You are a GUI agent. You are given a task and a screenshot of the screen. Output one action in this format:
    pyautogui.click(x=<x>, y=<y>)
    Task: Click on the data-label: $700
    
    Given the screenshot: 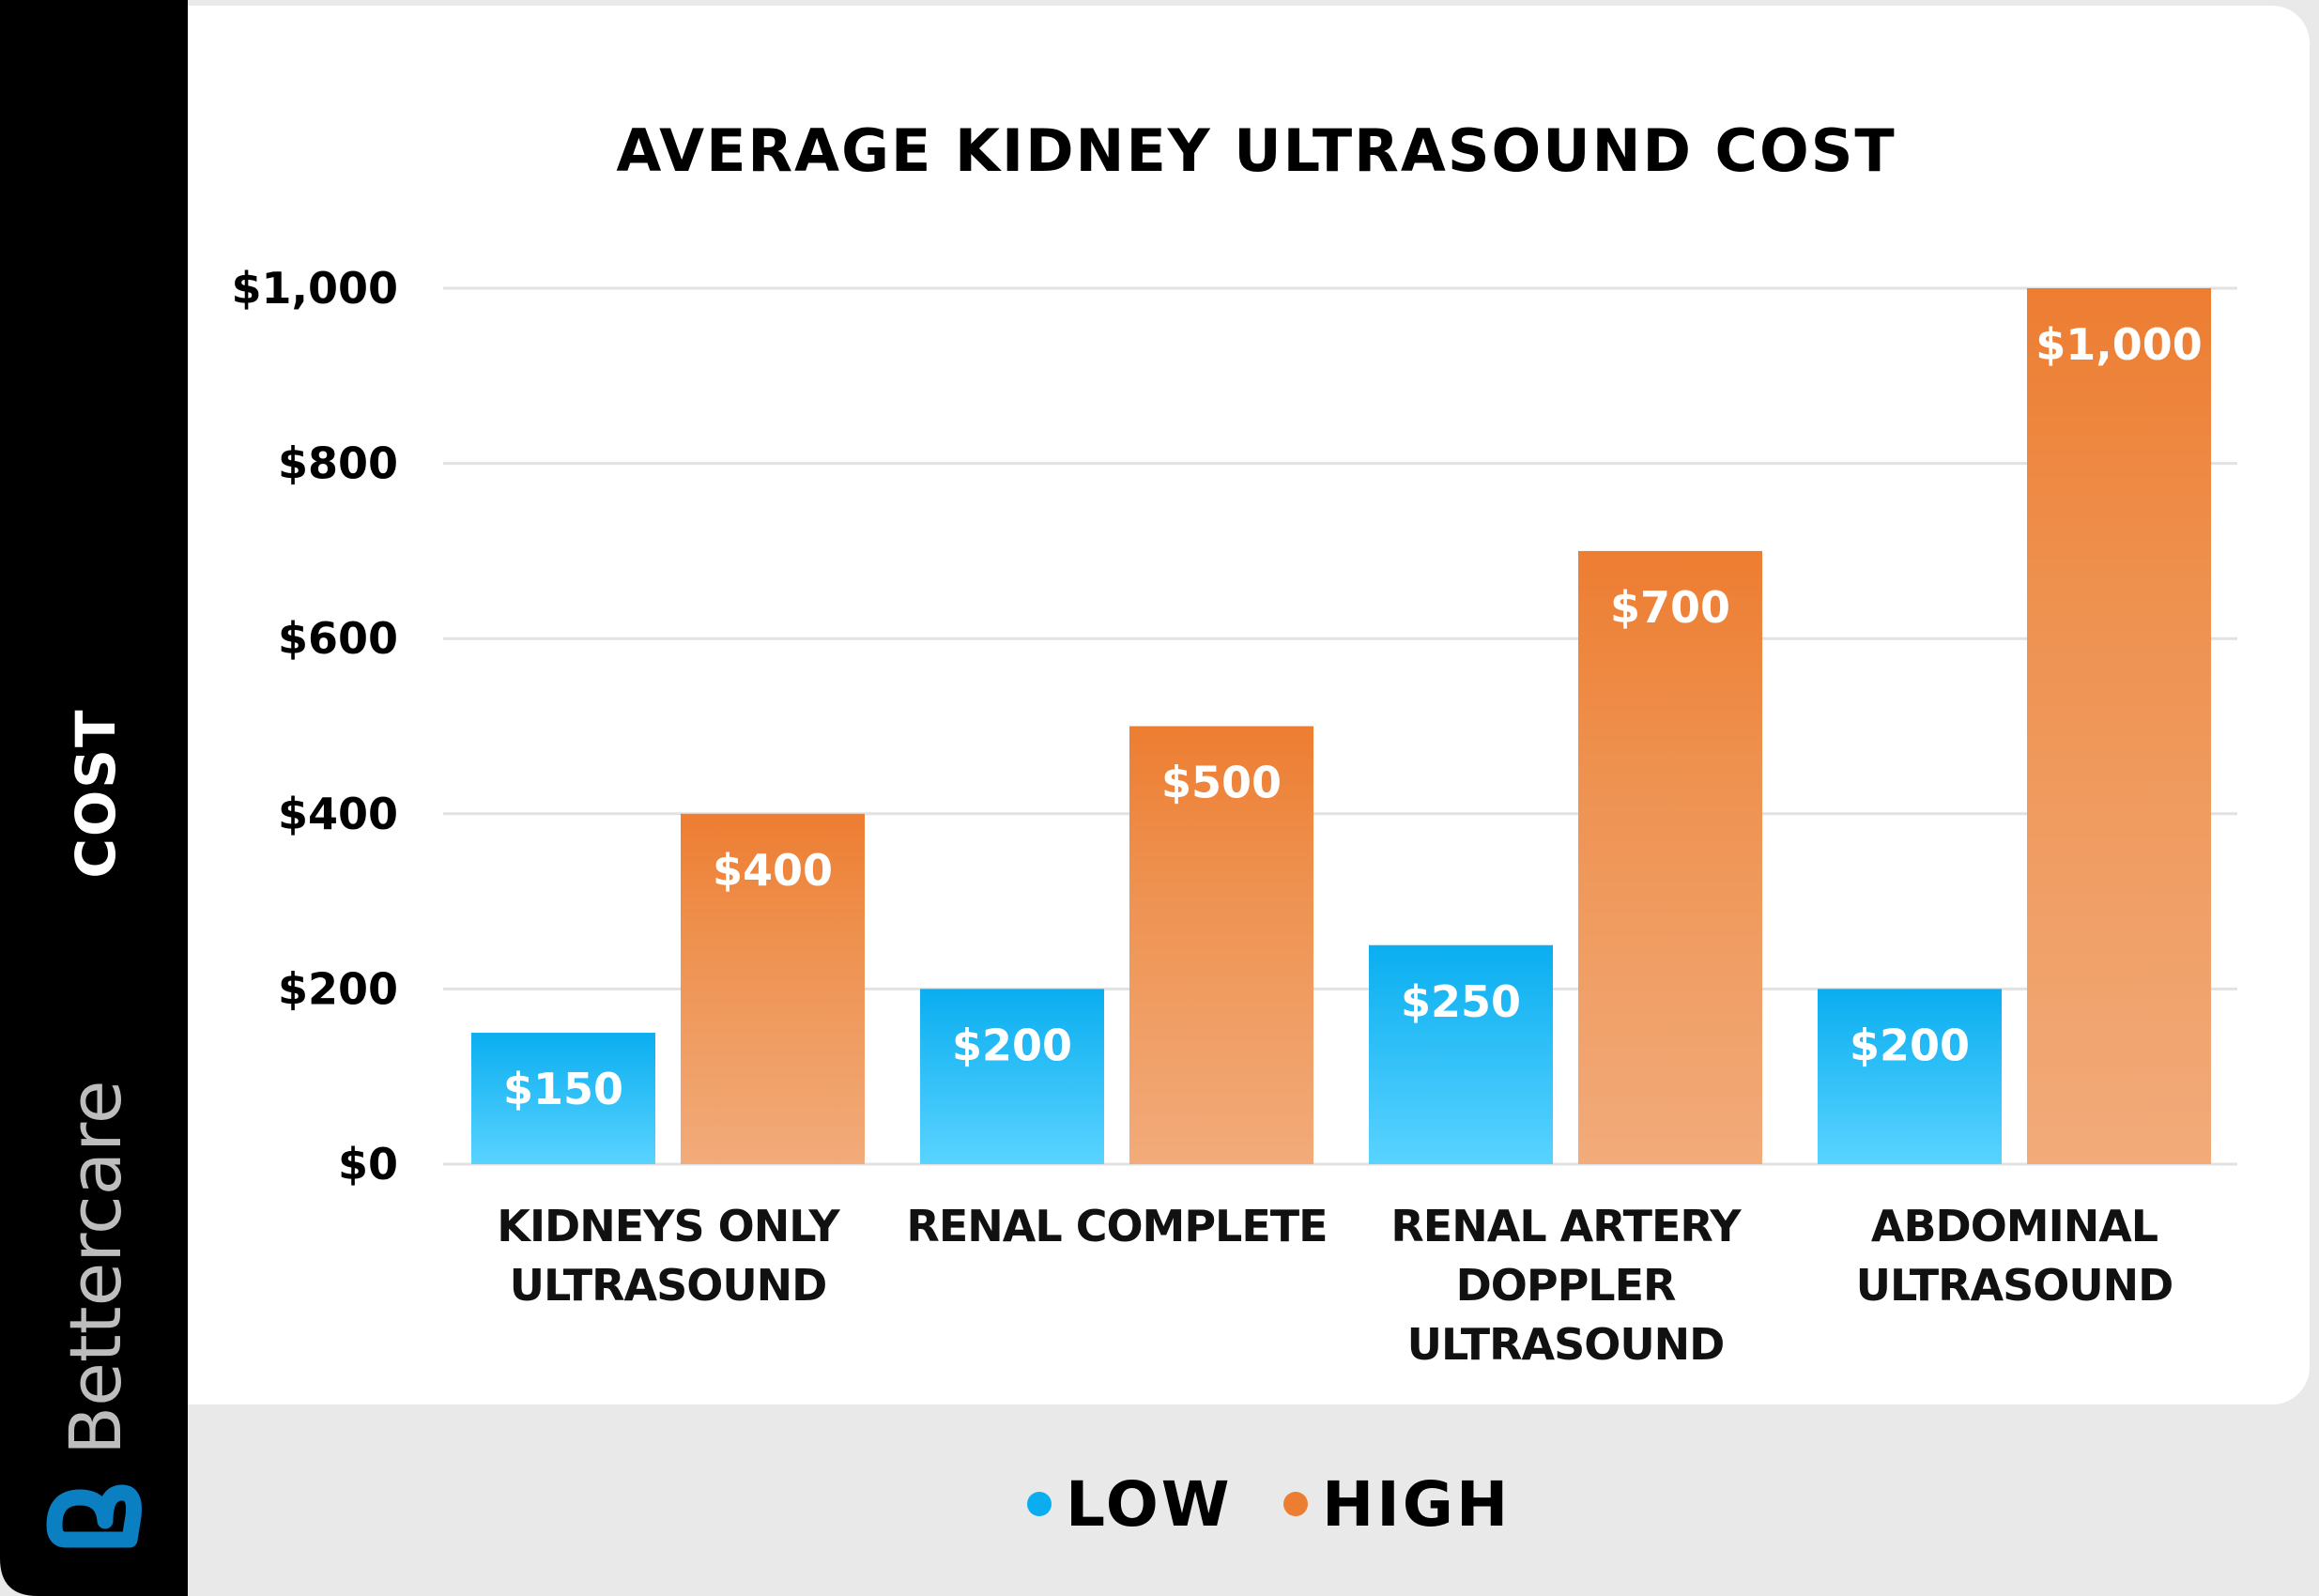 What is the action you would take?
    pyautogui.click(x=1670, y=608)
    